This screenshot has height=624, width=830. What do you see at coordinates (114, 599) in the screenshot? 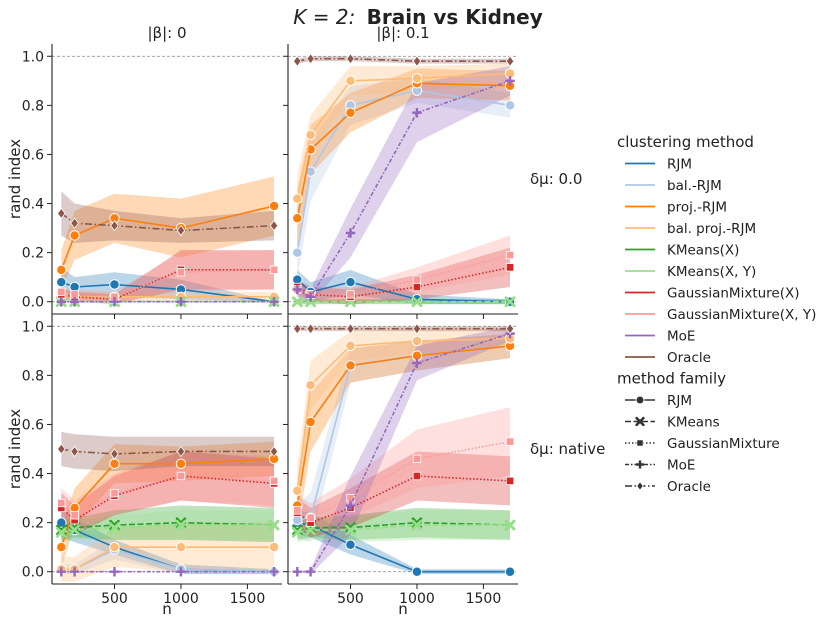
I see `x-tick-label-0: 500` at bounding box center [114, 599].